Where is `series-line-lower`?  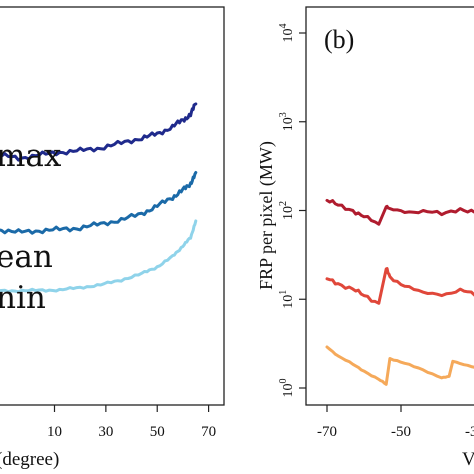
series-line-lower is located at coordinates (399, 365).